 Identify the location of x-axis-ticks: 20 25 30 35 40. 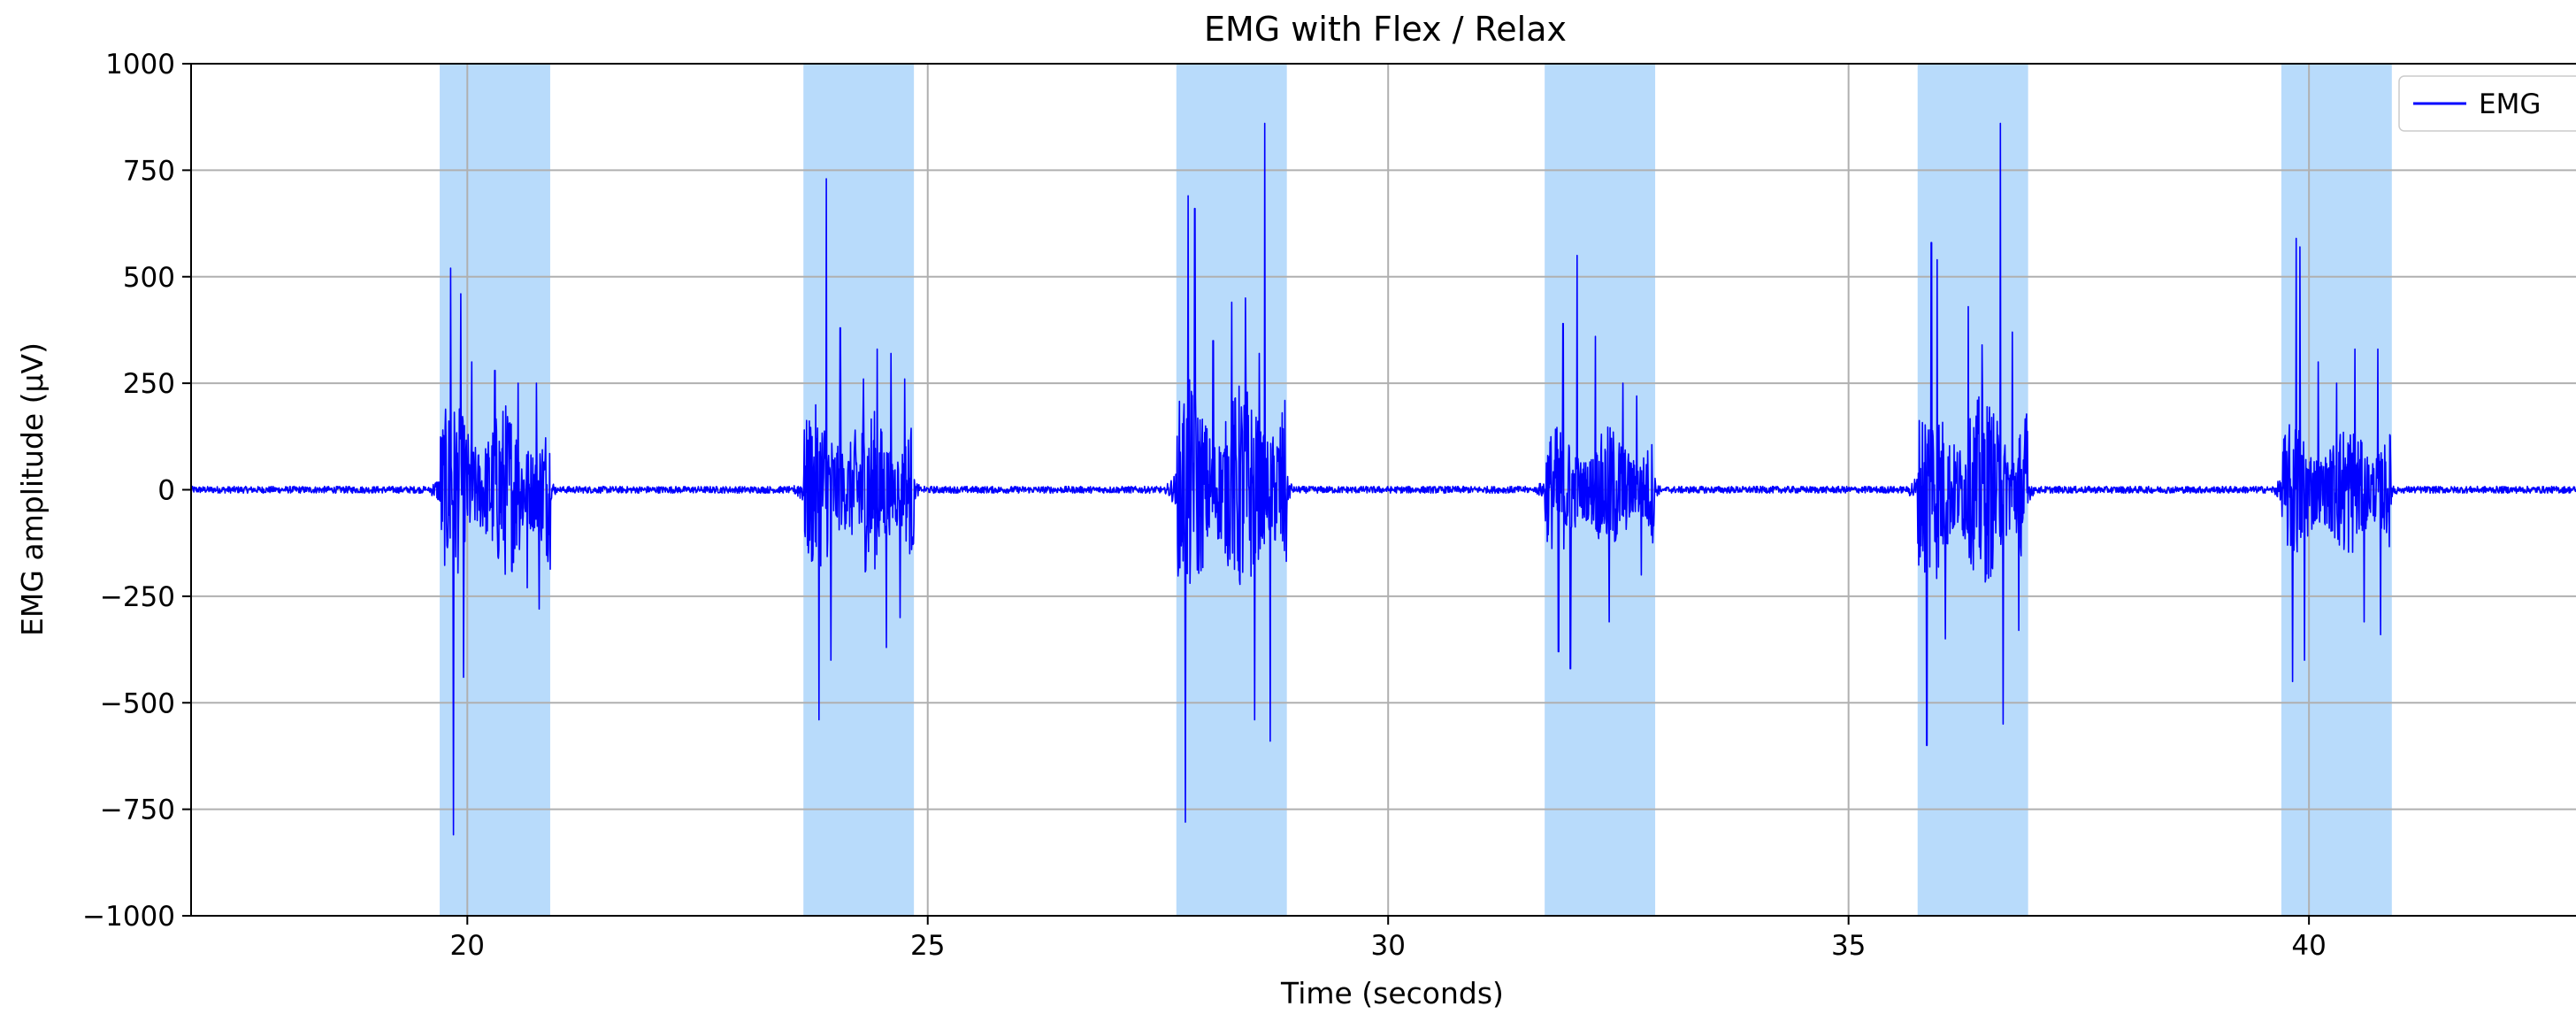
(1388, 939).